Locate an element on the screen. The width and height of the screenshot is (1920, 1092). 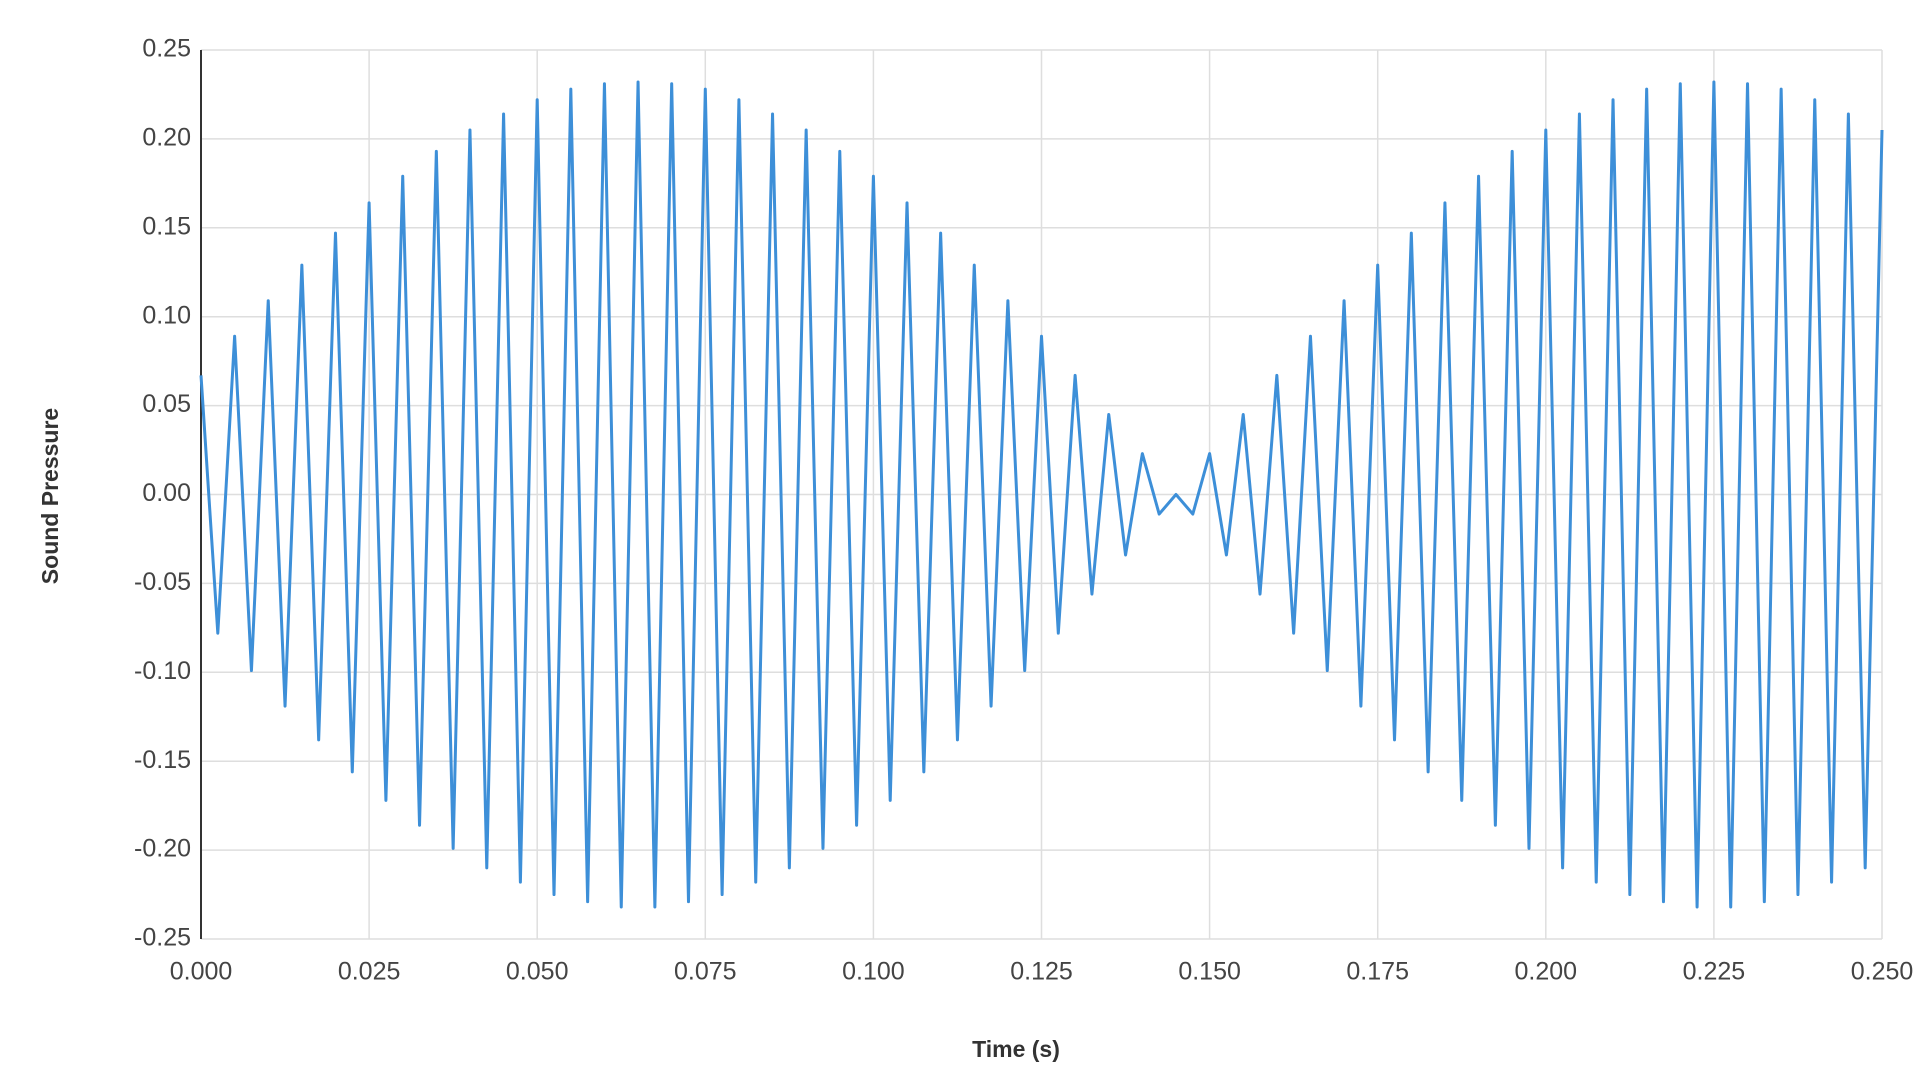
y-tick-label: -0.15 is located at coordinates (162, 760).